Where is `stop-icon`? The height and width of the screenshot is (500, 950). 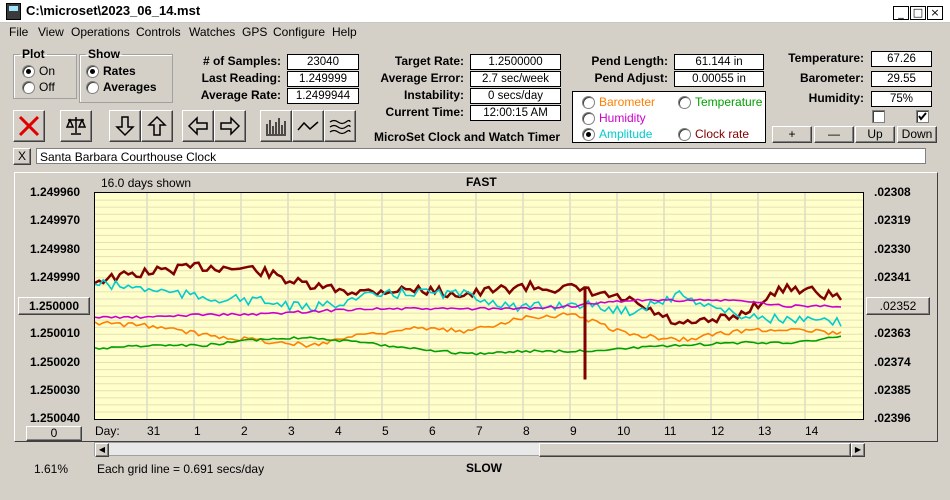 stop-icon is located at coordinates (29, 126).